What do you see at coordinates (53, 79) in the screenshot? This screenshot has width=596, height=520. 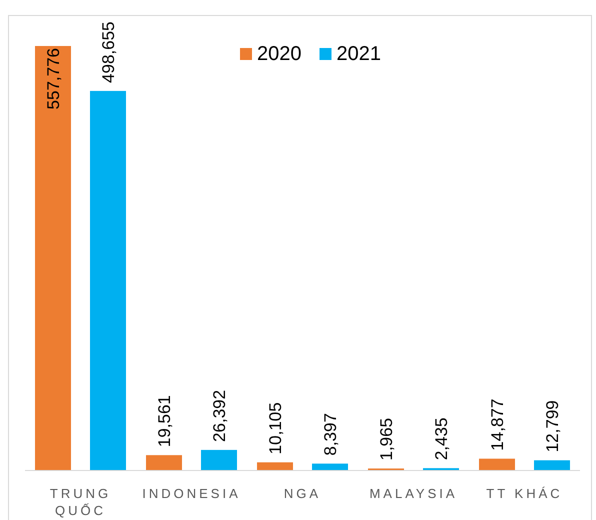 I see `data-label: 557,776` at bounding box center [53, 79].